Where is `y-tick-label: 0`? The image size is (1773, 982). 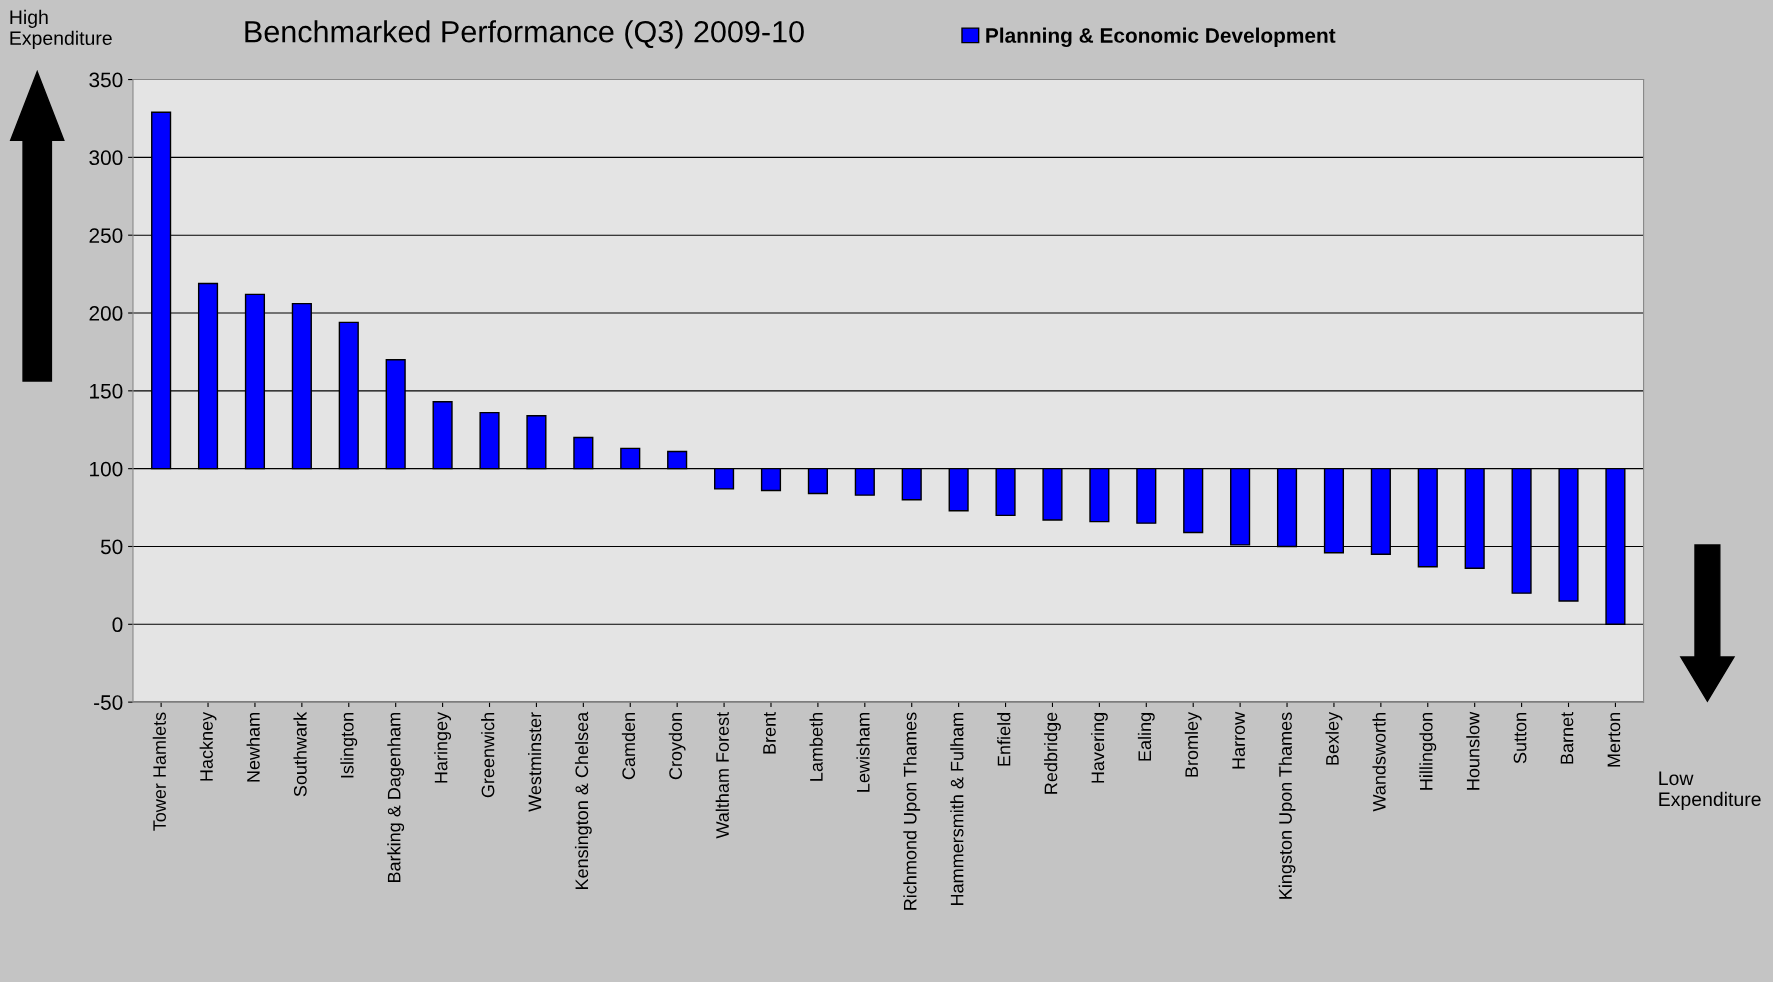
y-tick-label: 0 is located at coordinates (117, 625).